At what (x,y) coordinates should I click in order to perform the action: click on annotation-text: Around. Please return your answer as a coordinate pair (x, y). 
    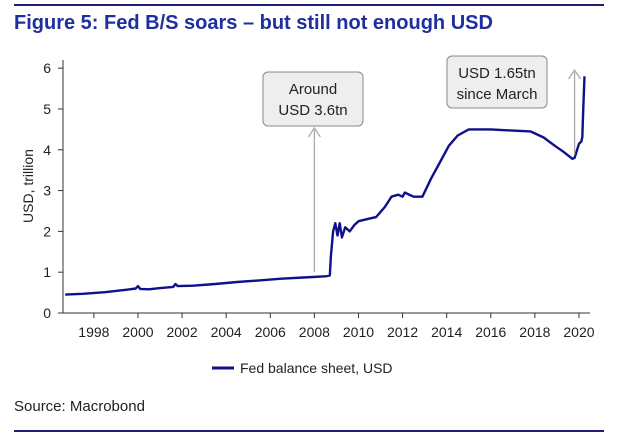
    Looking at the image, I should click on (313, 89).